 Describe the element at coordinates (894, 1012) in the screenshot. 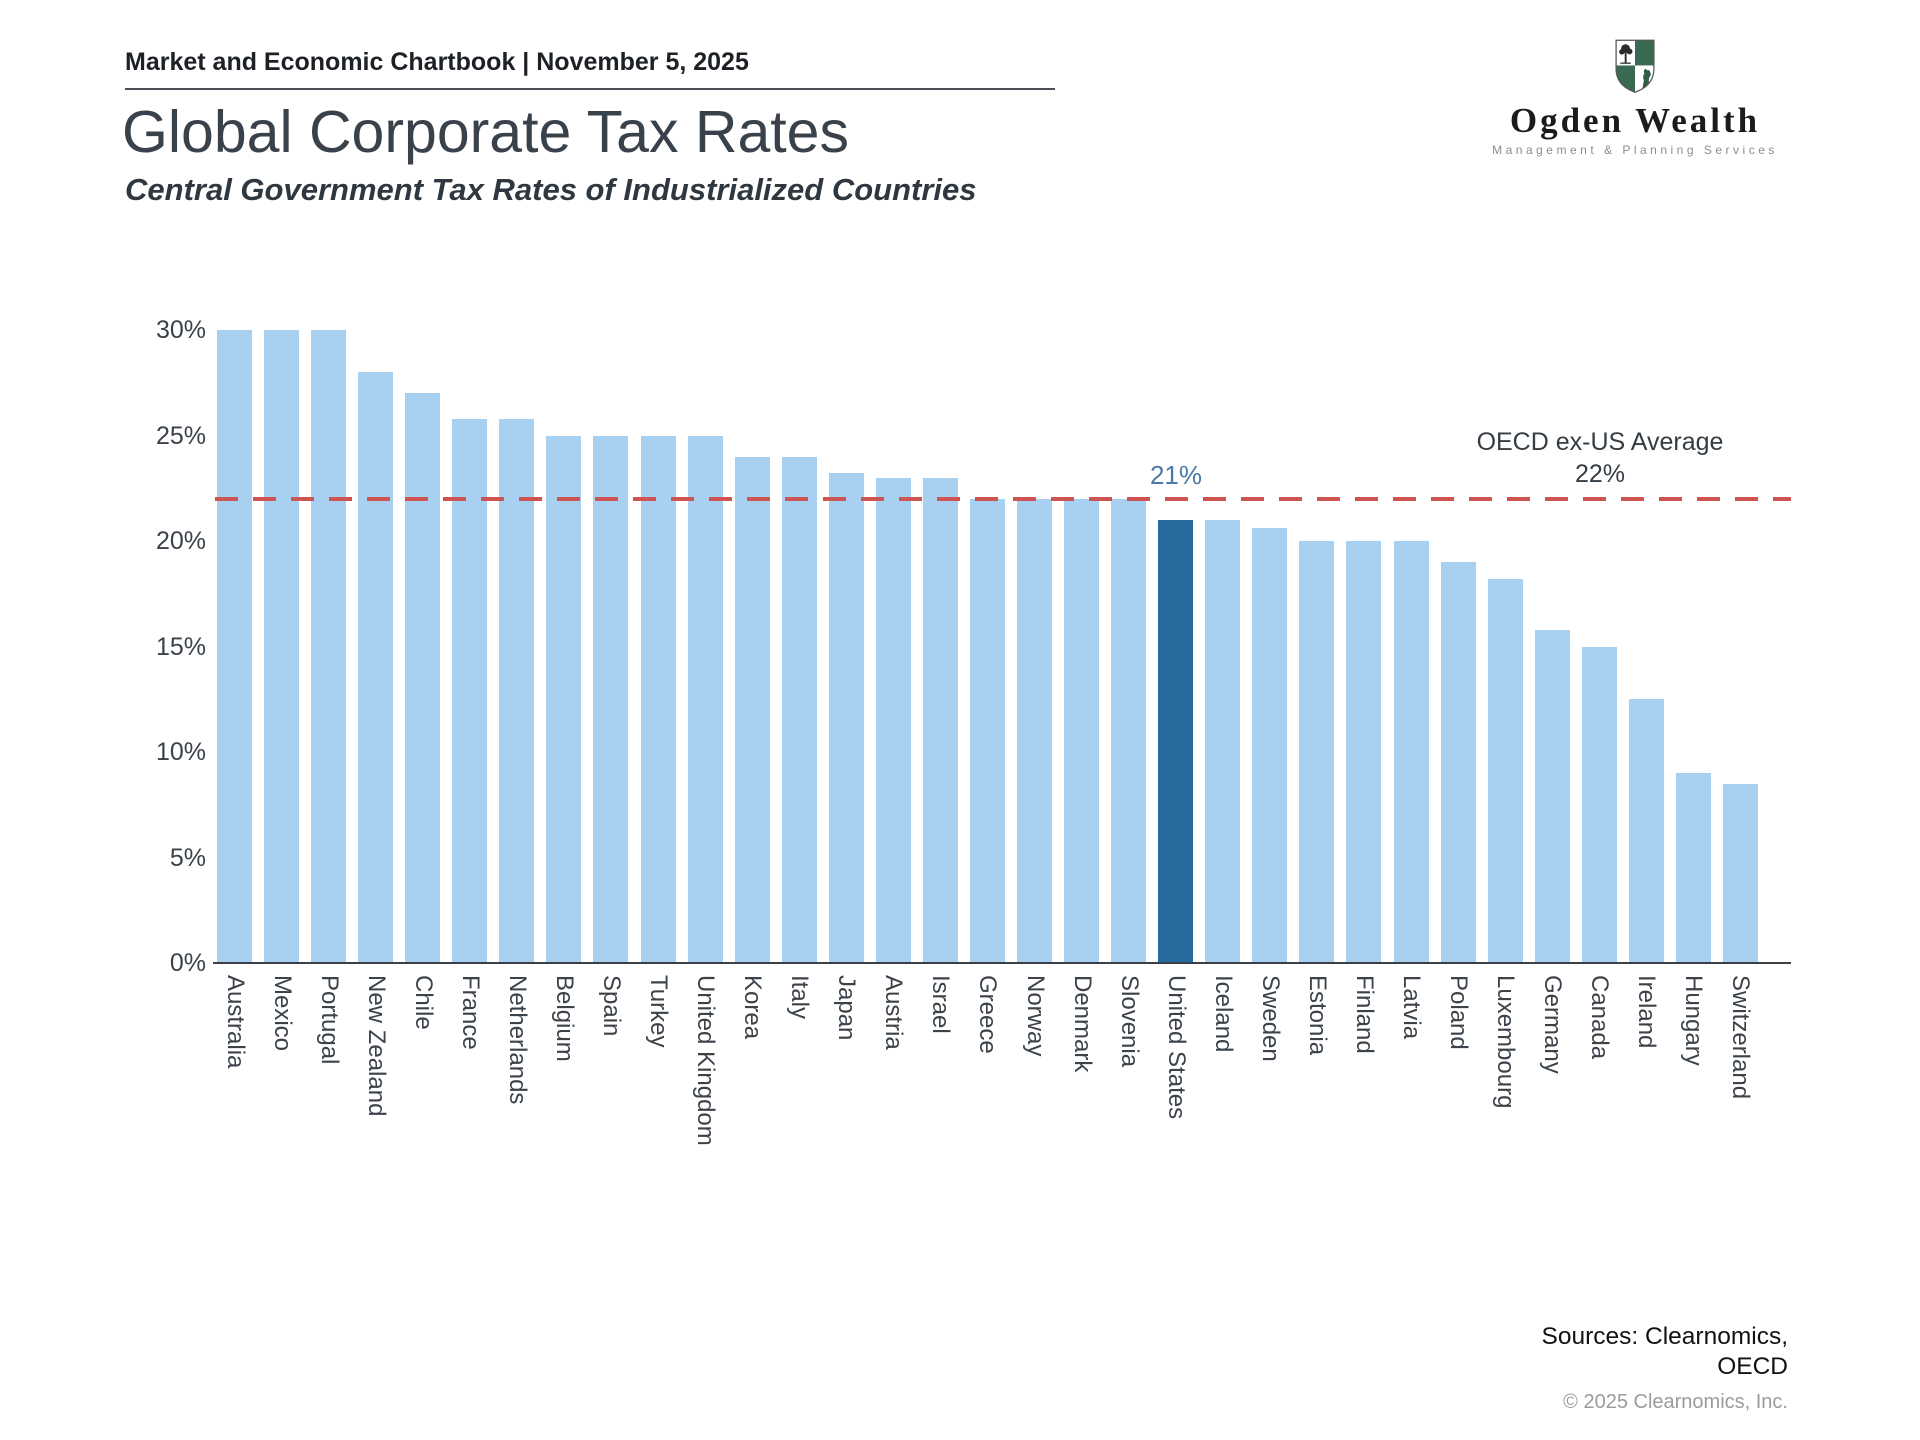

I see `country-label: Austria` at that location.